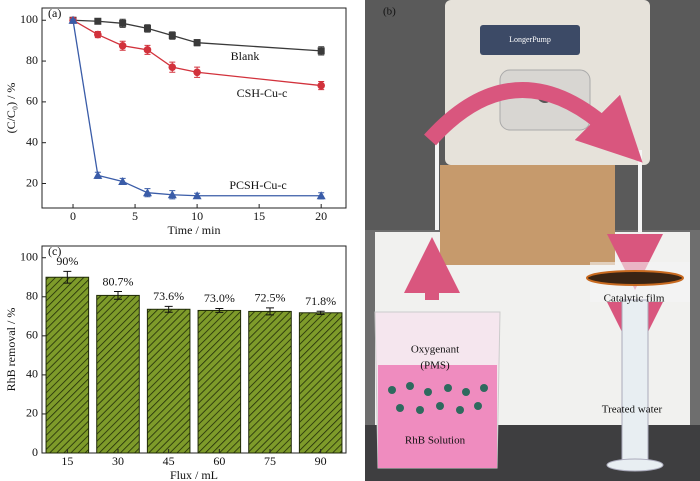  What do you see at coordinates (169, 461) in the screenshot?
I see `x-tick-label: 45` at bounding box center [169, 461].